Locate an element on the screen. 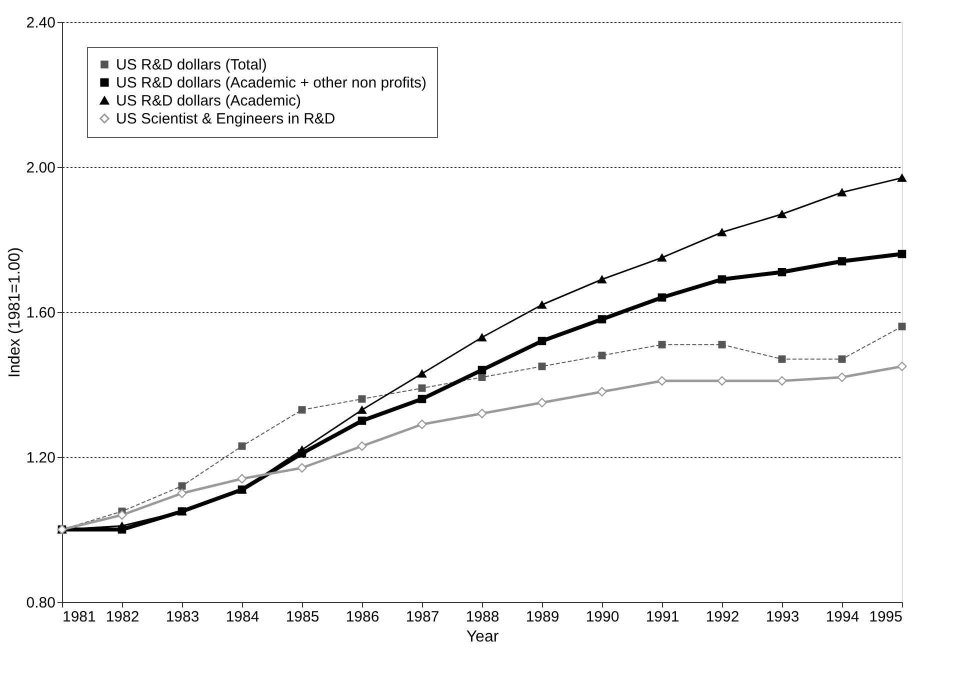 This screenshot has height=681, width=958. x-tick-label: 1981 is located at coordinates (79, 617).